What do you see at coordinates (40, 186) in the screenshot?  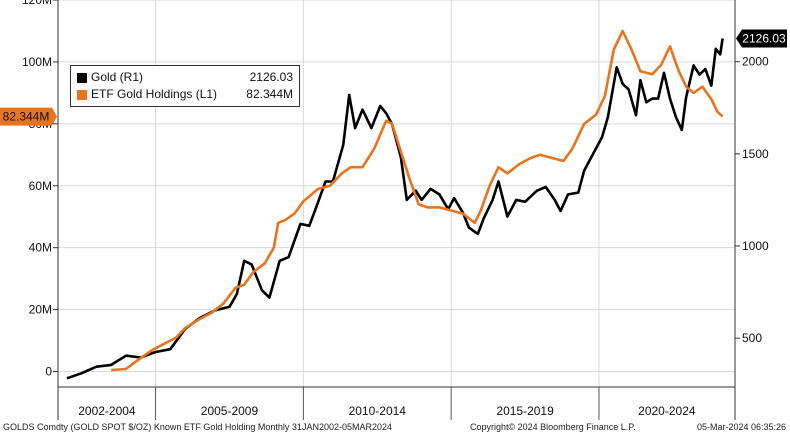 I see `left-tick-label: 60M` at bounding box center [40, 186].